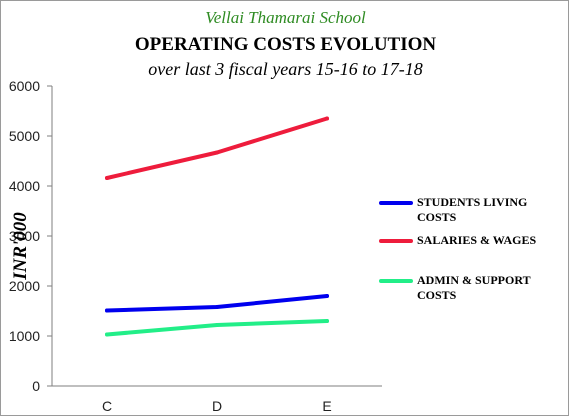 This screenshot has width=569, height=416. I want to click on y-tick-label: 1000, so click(24, 336).